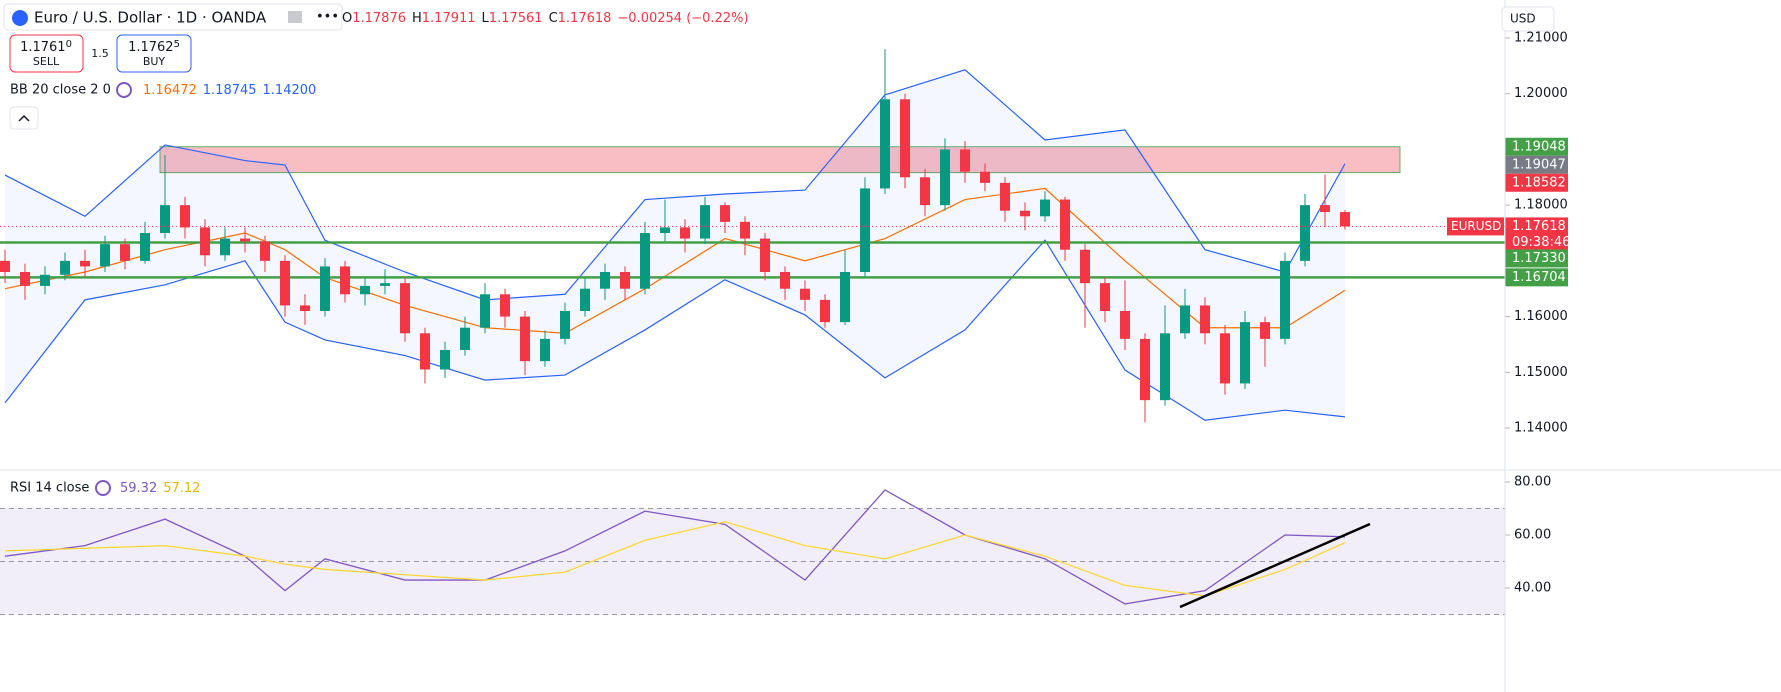 Image resolution: width=1781 pixels, height=692 pixels. Describe the element at coordinates (151, 47) in the screenshot. I see `buy-price-main: 1.1762` at that location.